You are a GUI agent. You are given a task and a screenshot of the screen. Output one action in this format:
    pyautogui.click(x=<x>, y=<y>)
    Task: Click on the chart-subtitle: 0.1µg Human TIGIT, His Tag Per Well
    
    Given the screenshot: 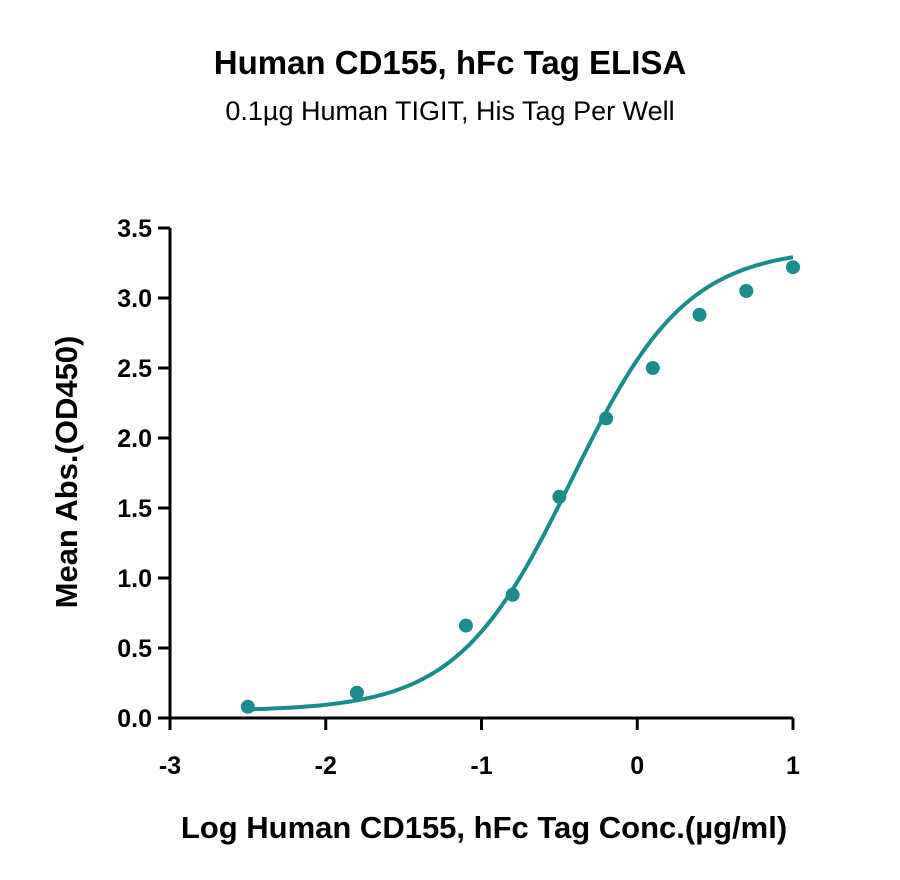 What is the action you would take?
    pyautogui.click(x=450, y=111)
    